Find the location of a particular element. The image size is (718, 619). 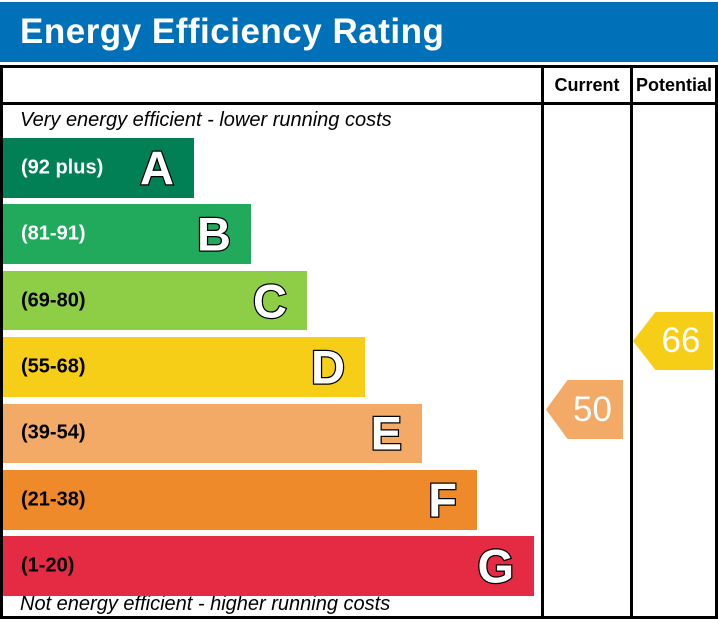

title-bar: Energy Efficiency Rating is located at coordinates (359, 32).